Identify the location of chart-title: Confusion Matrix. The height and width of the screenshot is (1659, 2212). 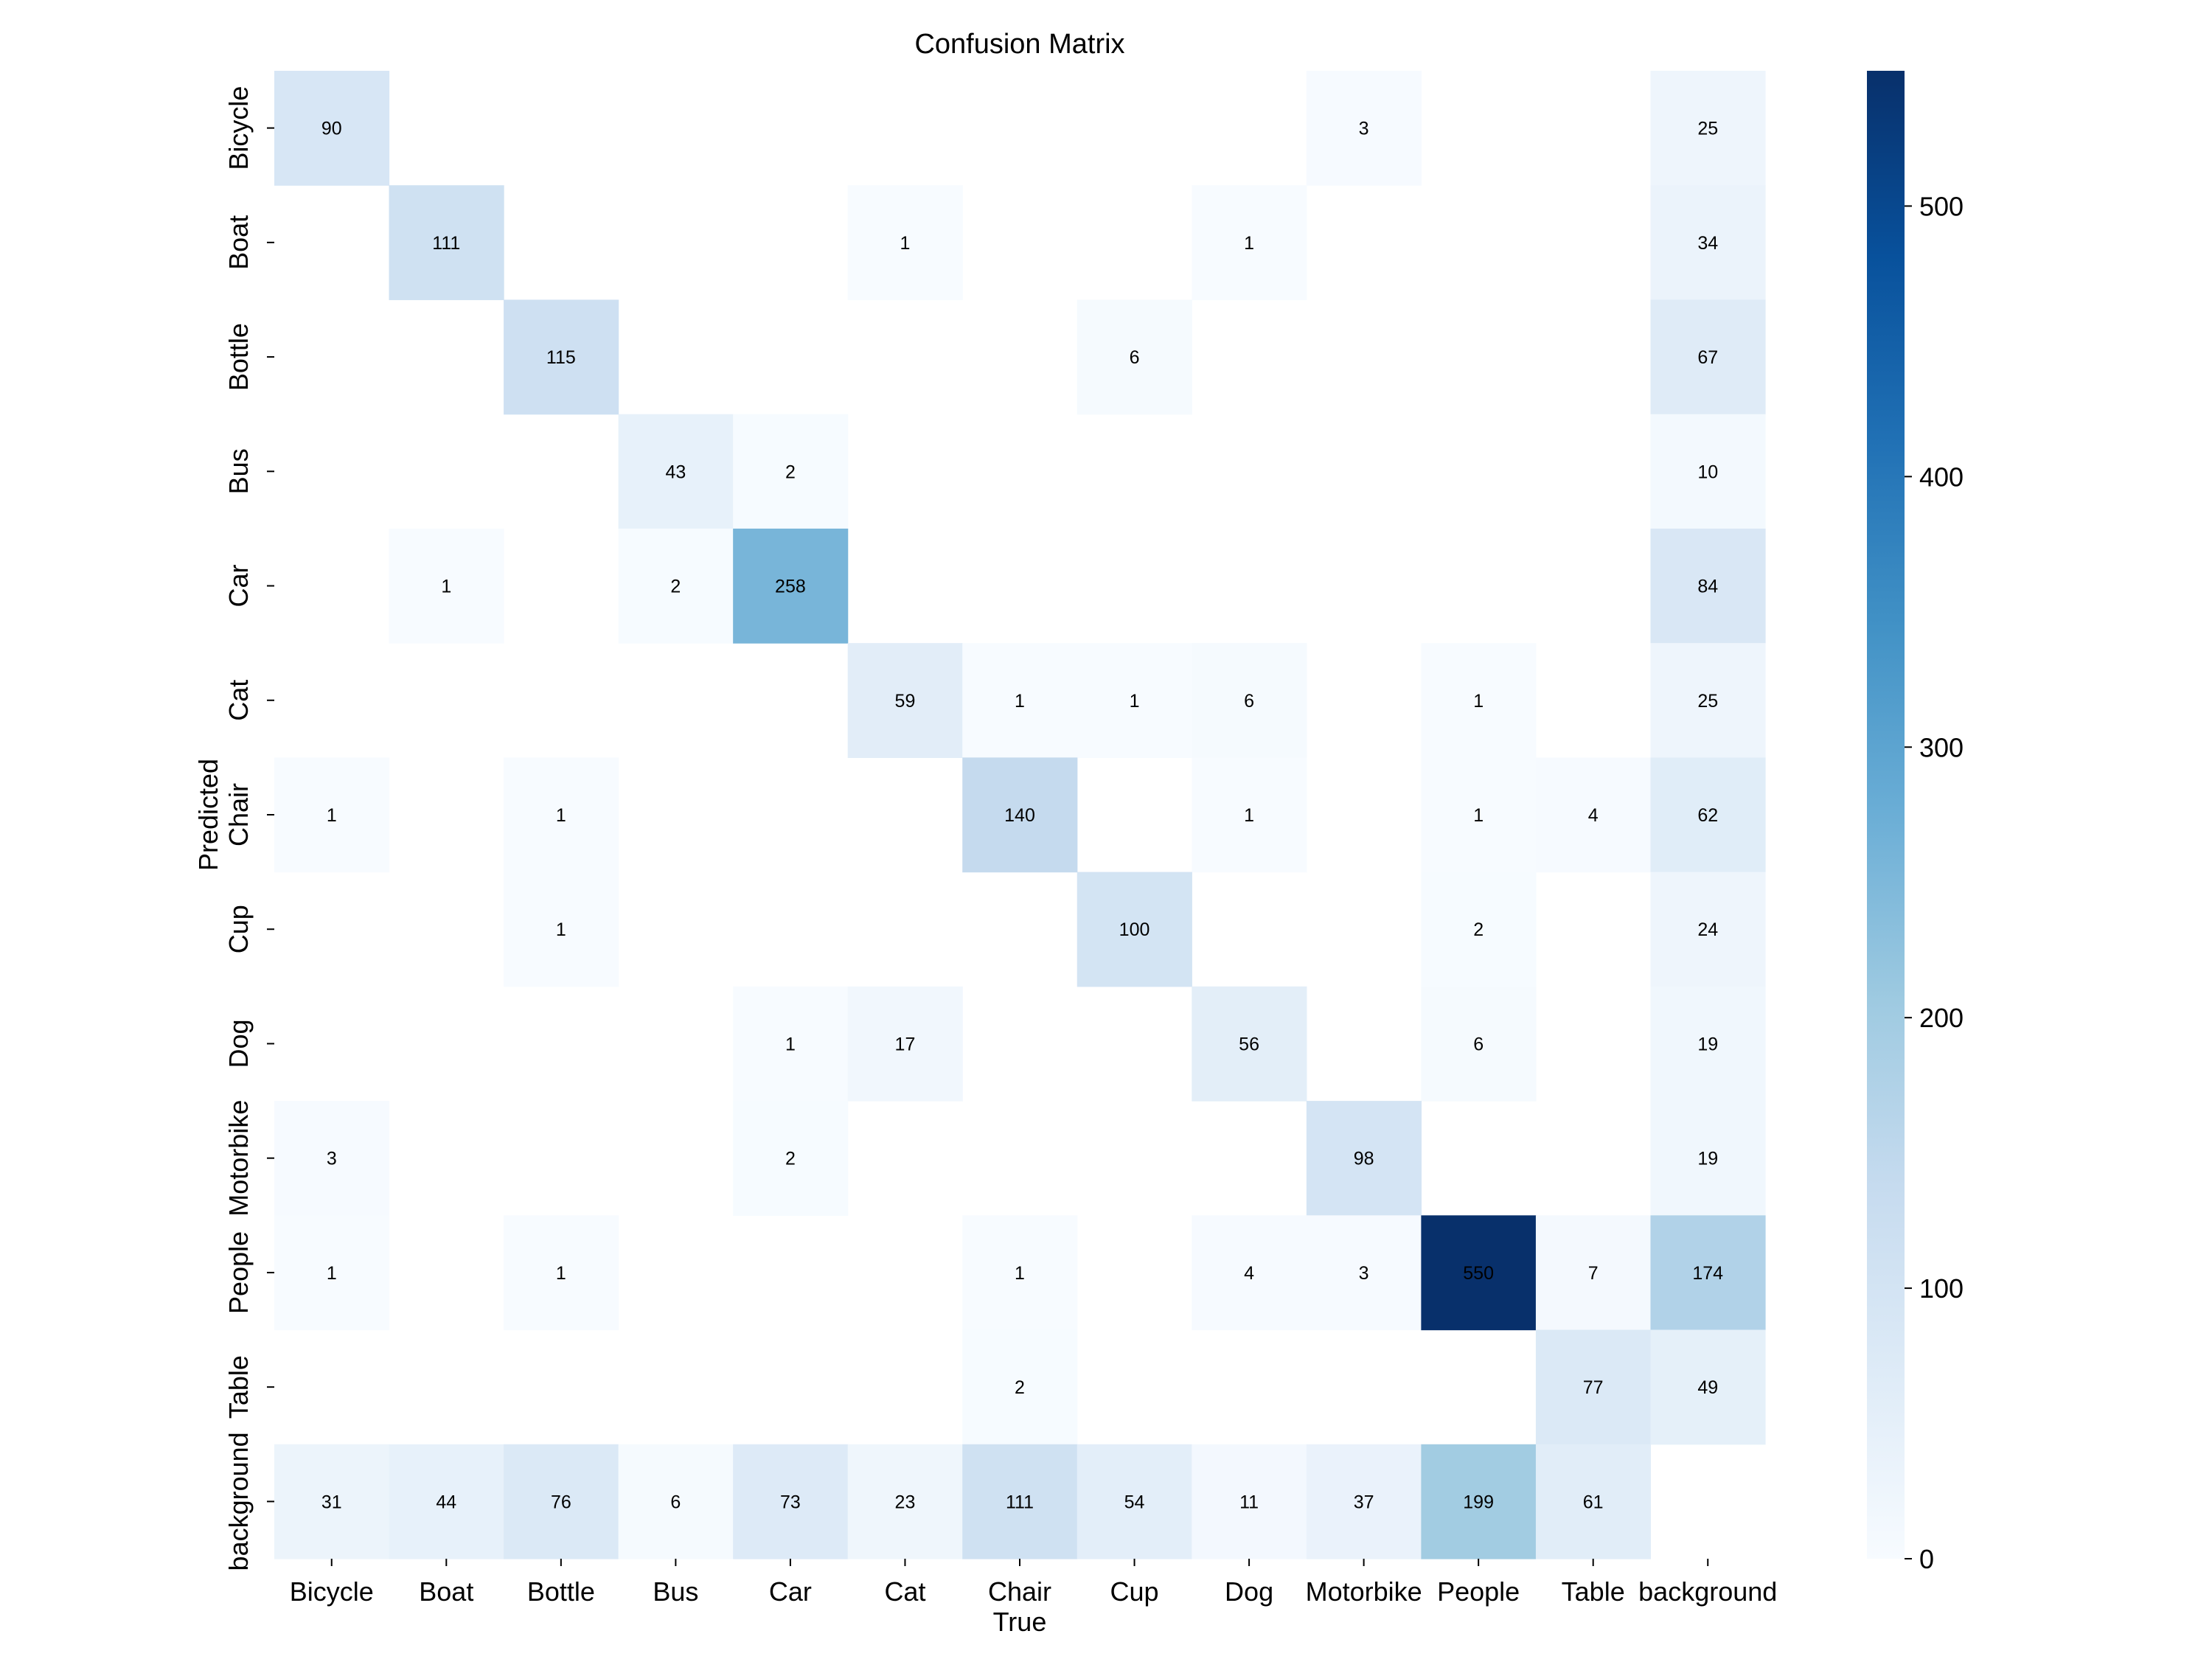
(1019, 44).